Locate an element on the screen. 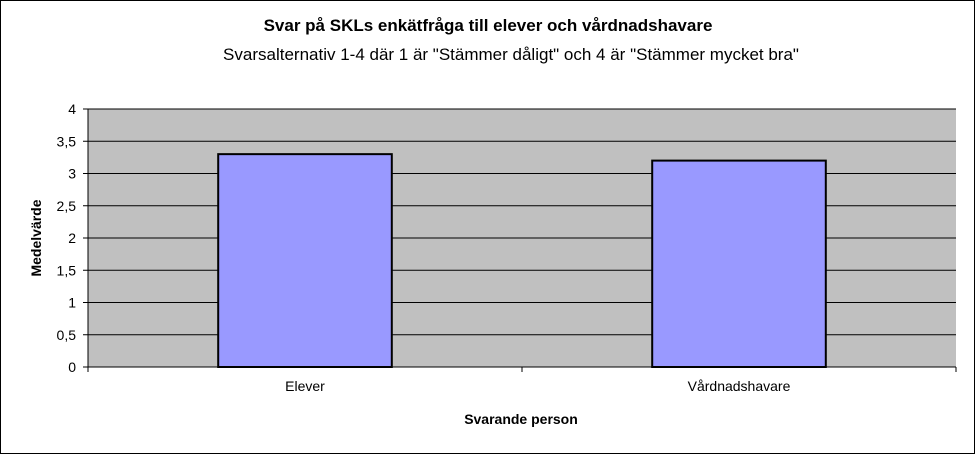 The width and height of the screenshot is (975, 455). y-tick-label: 2,5 is located at coordinates (67, 206).